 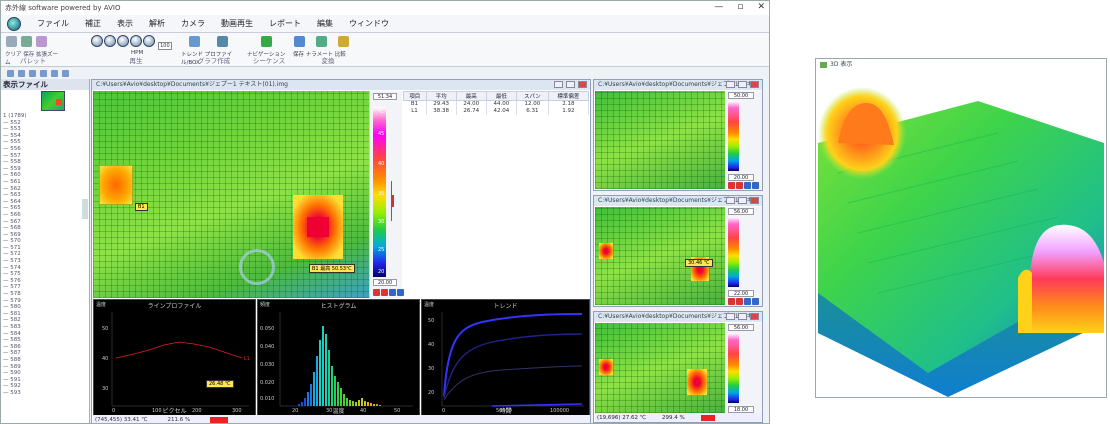 What do you see at coordinates (285, 23) in the screenshot?
I see `menu-report: レポート` at bounding box center [285, 23].